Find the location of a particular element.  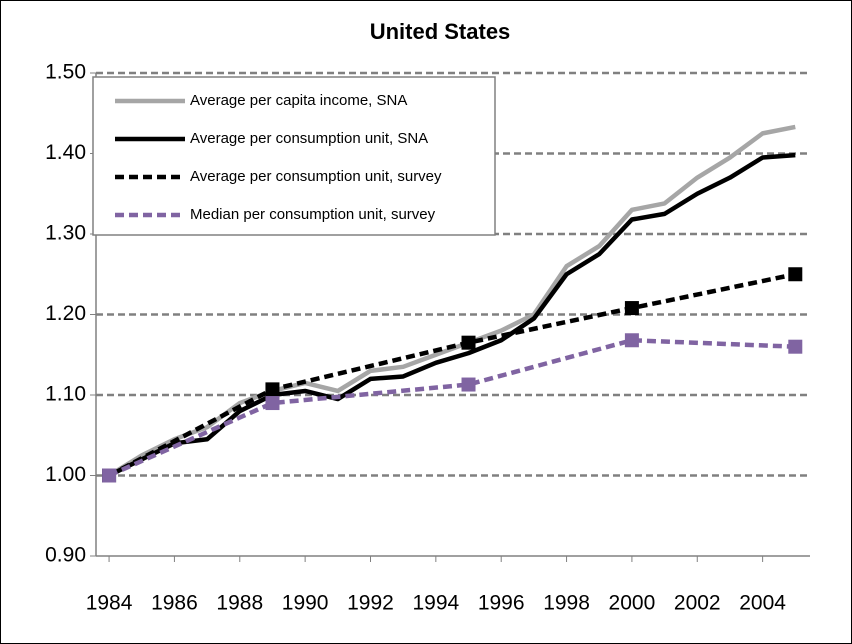

x-tick-label: 2002 is located at coordinates (697, 603).